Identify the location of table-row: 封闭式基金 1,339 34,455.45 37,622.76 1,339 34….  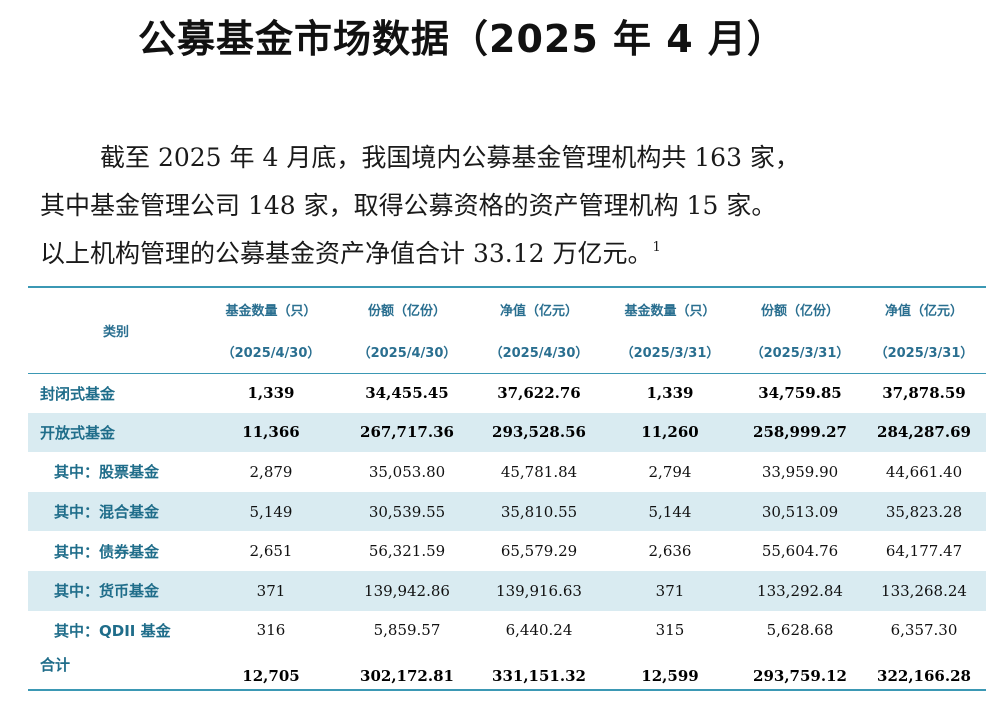
(507, 393).